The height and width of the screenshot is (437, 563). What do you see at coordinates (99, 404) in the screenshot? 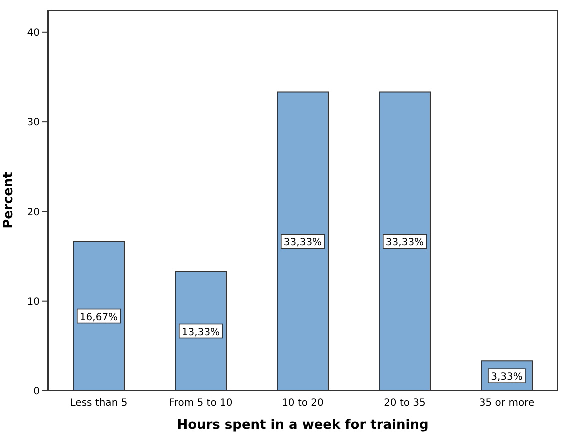
I see `x-tick-label: Less than 5` at bounding box center [99, 404].